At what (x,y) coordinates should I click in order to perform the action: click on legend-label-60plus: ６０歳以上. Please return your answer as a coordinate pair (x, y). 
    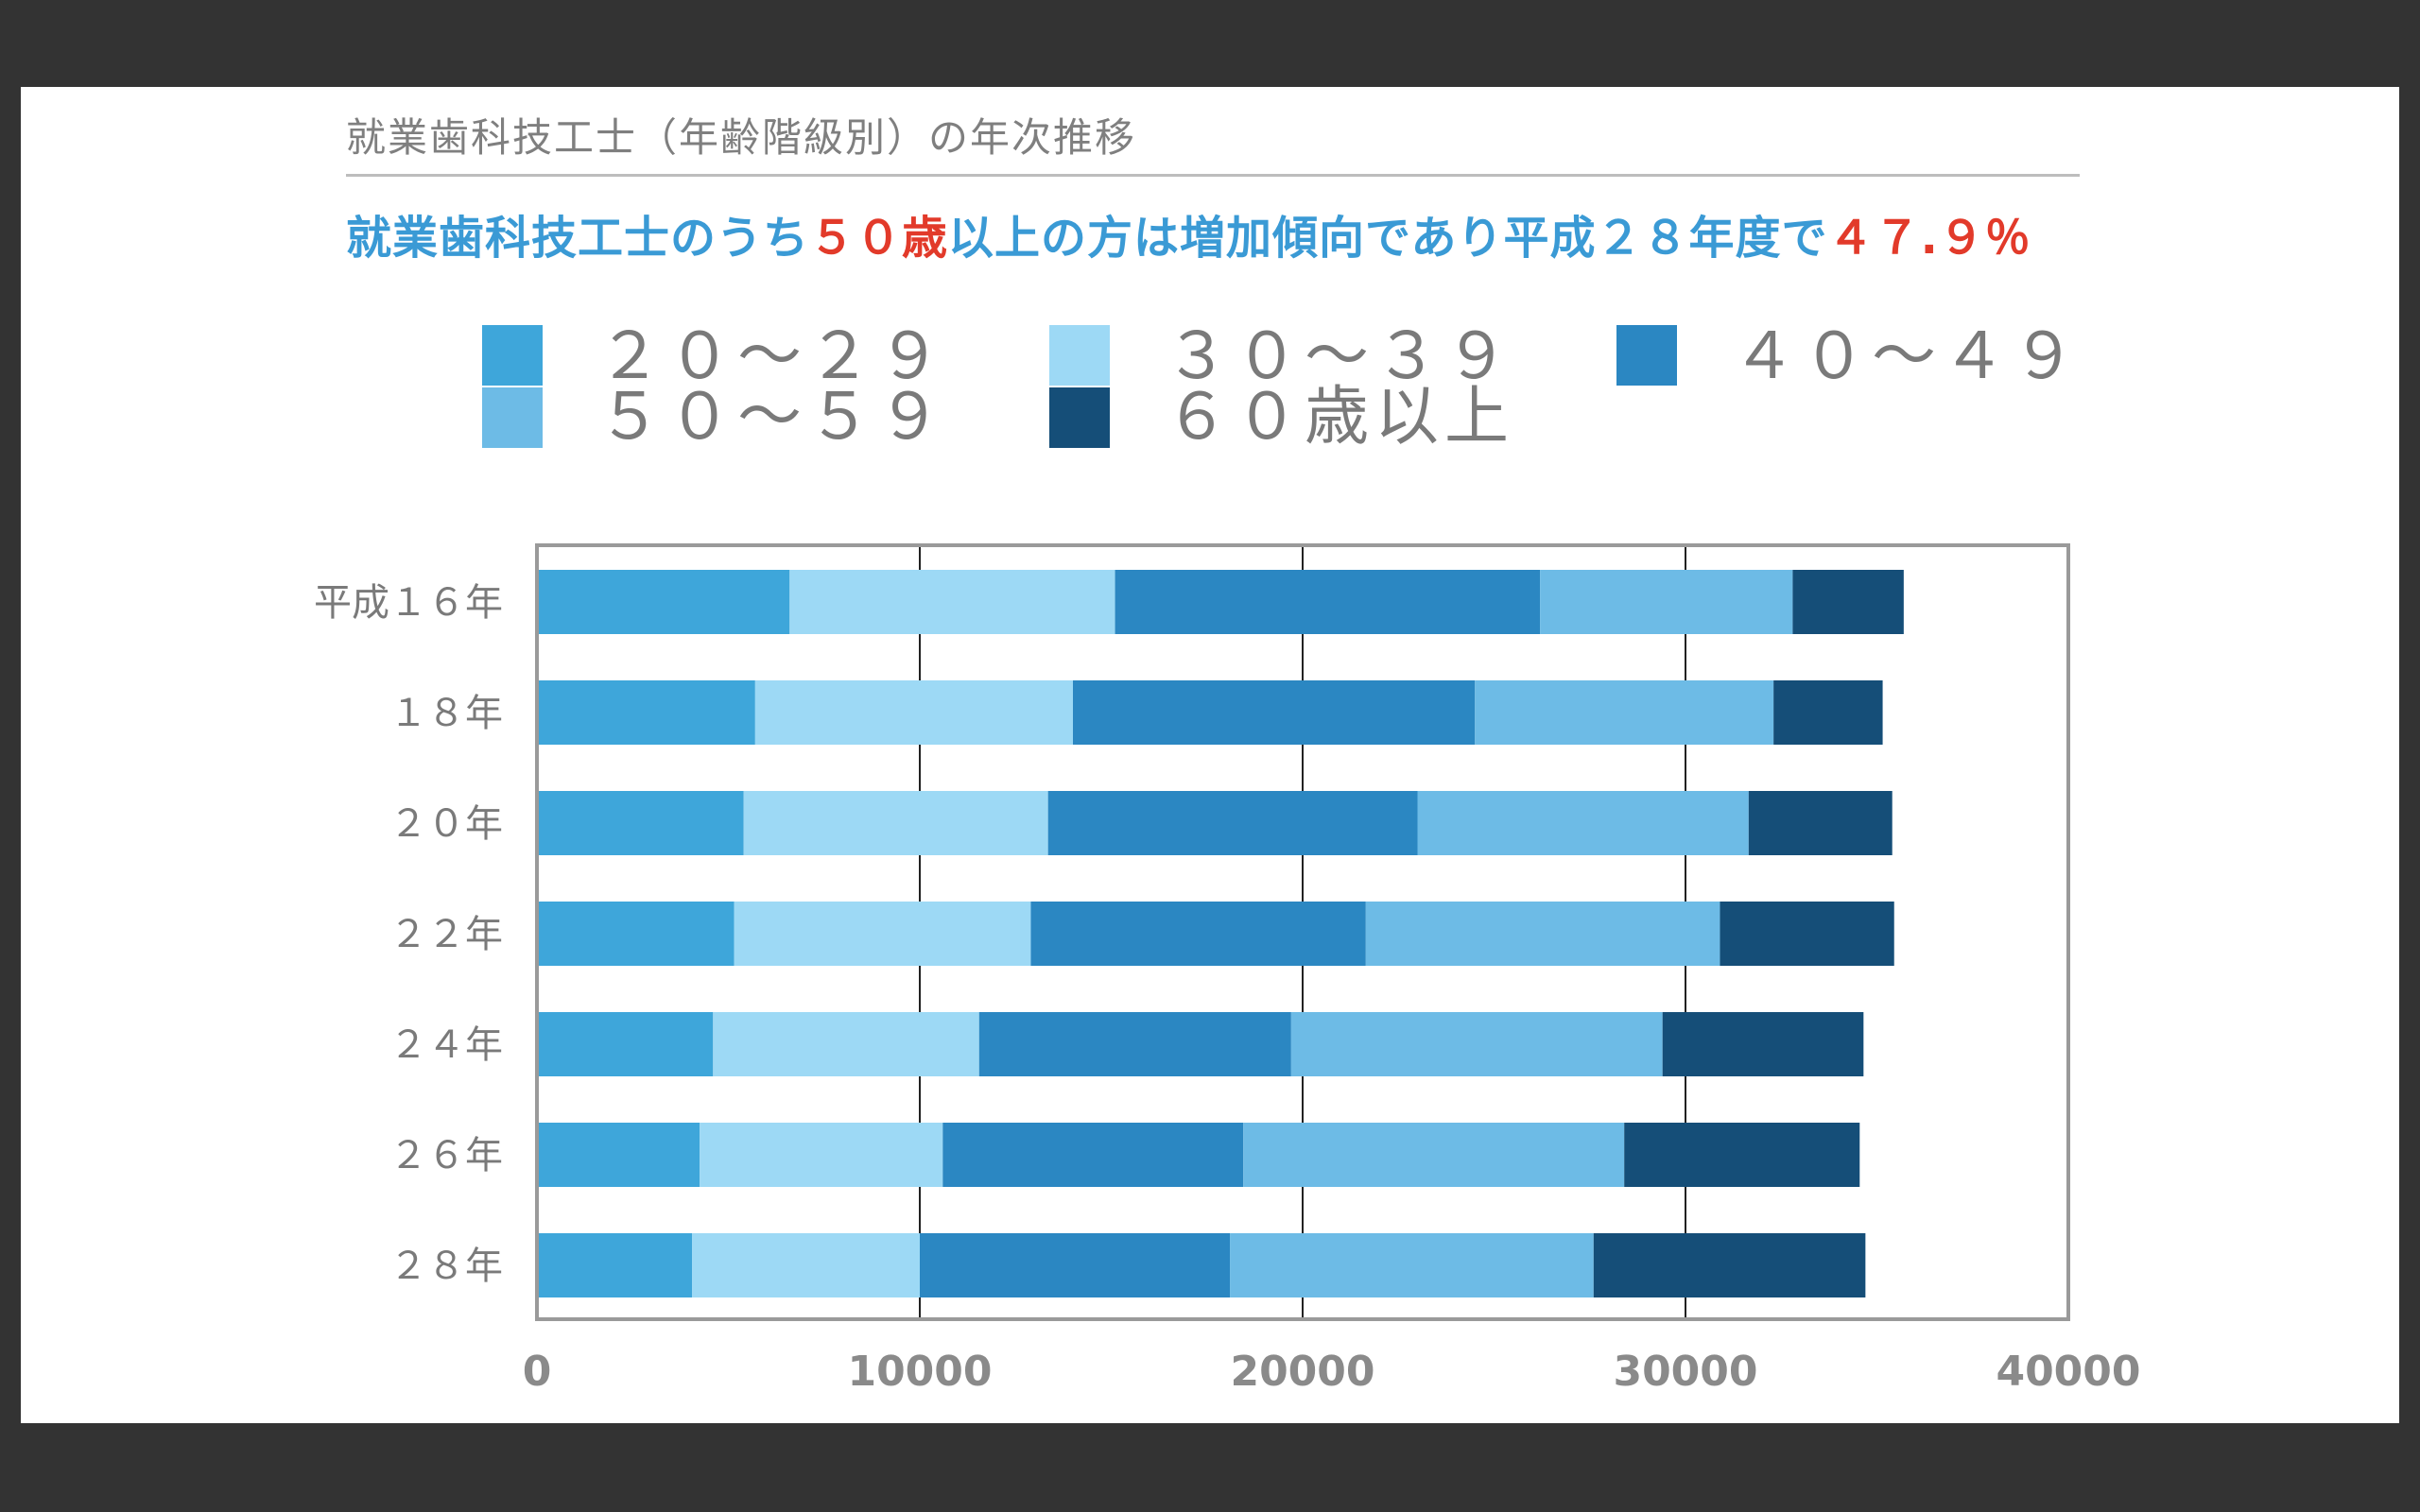
    Looking at the image, I should click on (1340, 417).